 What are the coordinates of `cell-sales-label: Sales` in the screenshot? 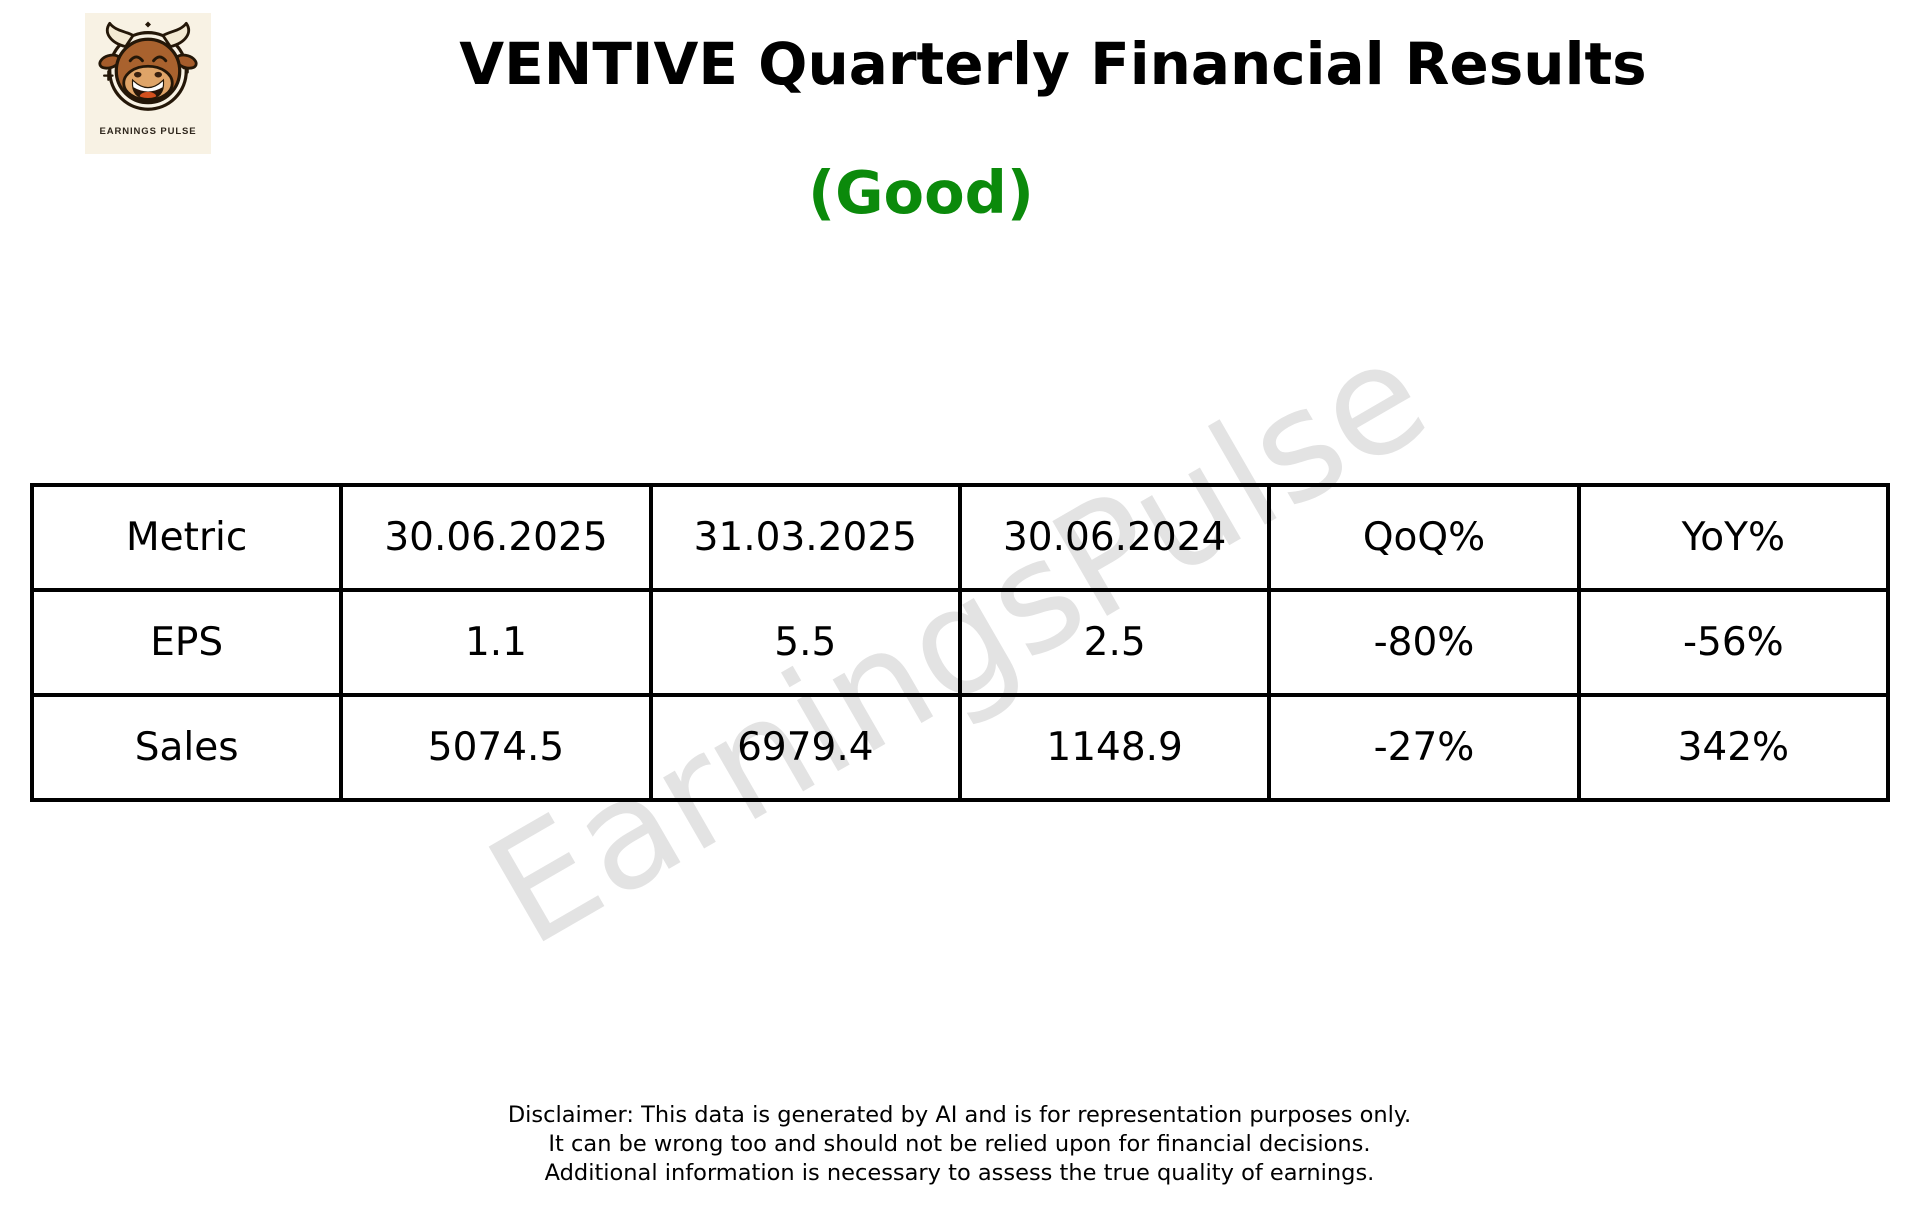 It's located at (186, 747).